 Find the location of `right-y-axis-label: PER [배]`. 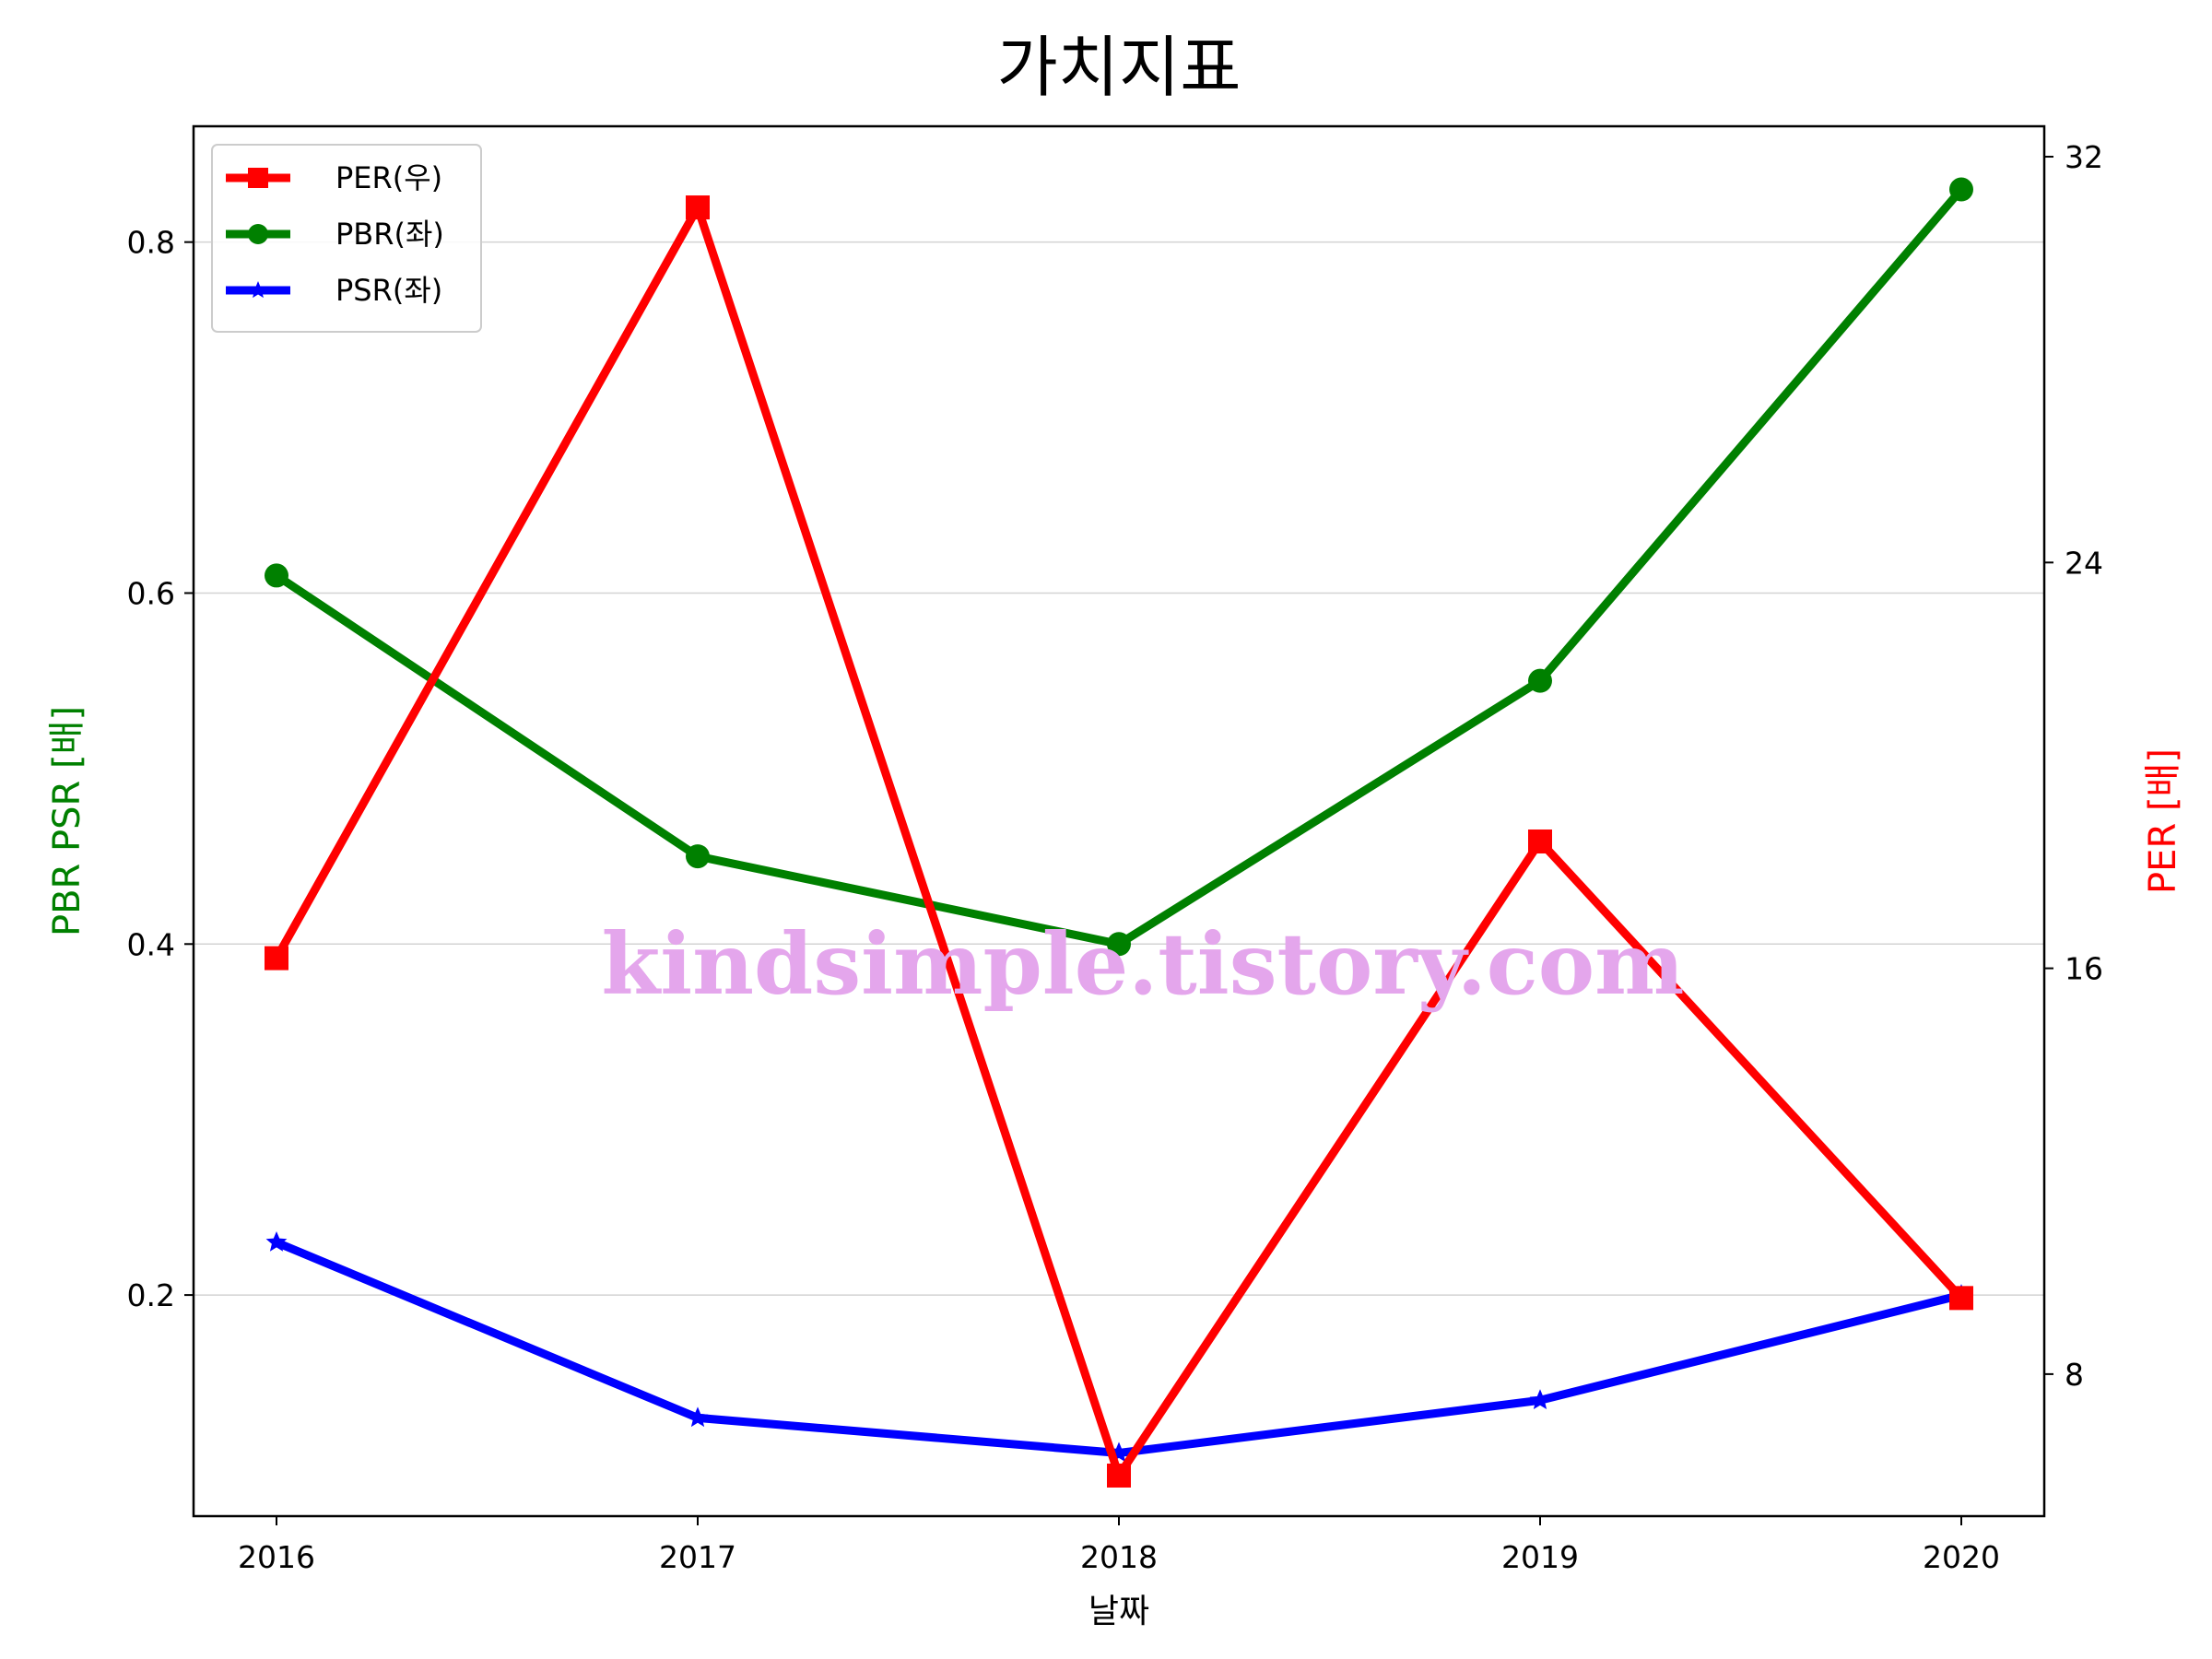

right-y-axis-label: PER [배] is located at coordinates (2163, 821).